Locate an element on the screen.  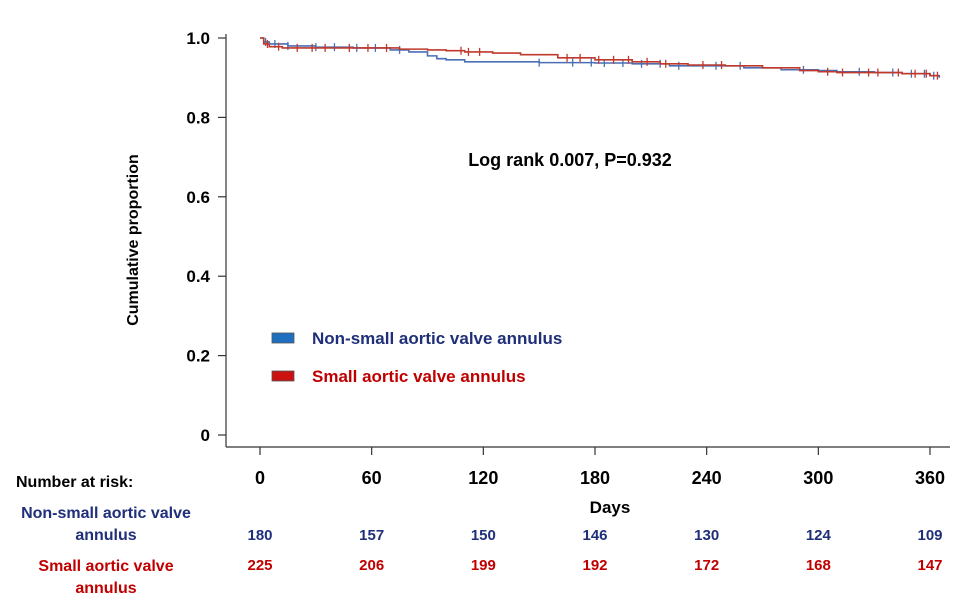
at-risk-count: 206 is located at coordinates (372, 565).